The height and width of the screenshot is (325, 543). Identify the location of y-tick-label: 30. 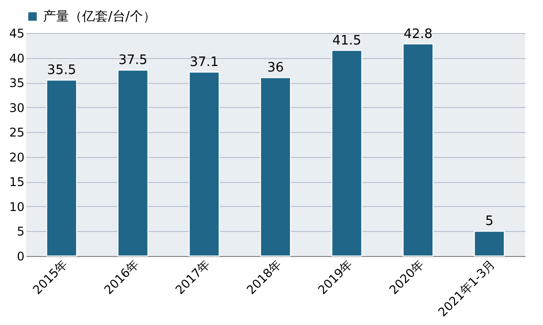
(16, 107).